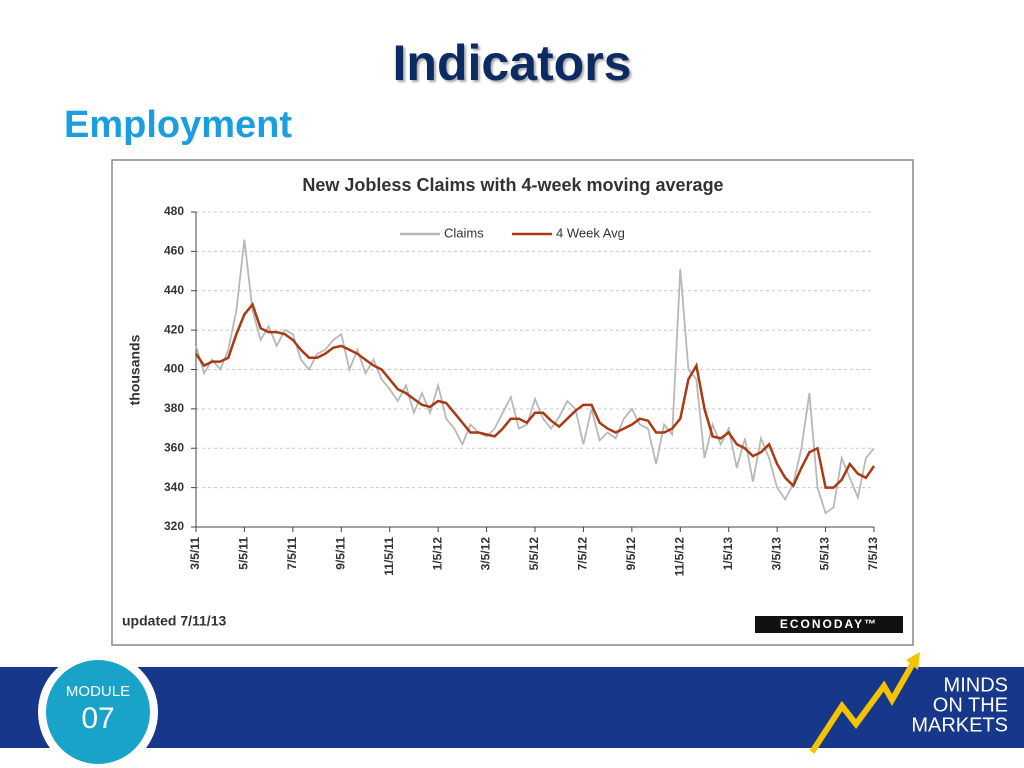  What do you see at coordinates (534, 554) in the screenshot?
I see `x-tick-label: 5/5/12` at bounding box center [534, 554].